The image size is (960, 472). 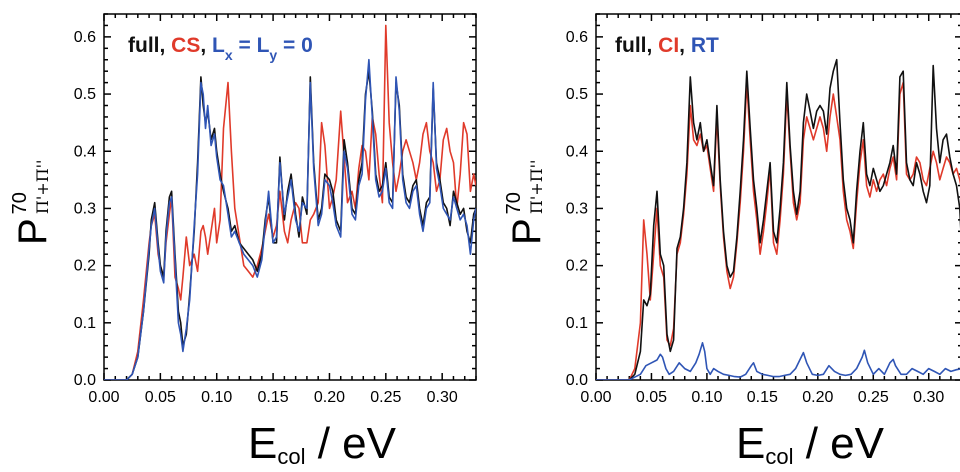 I want to click on legend-entry: CS, so click(x=185, y=45).